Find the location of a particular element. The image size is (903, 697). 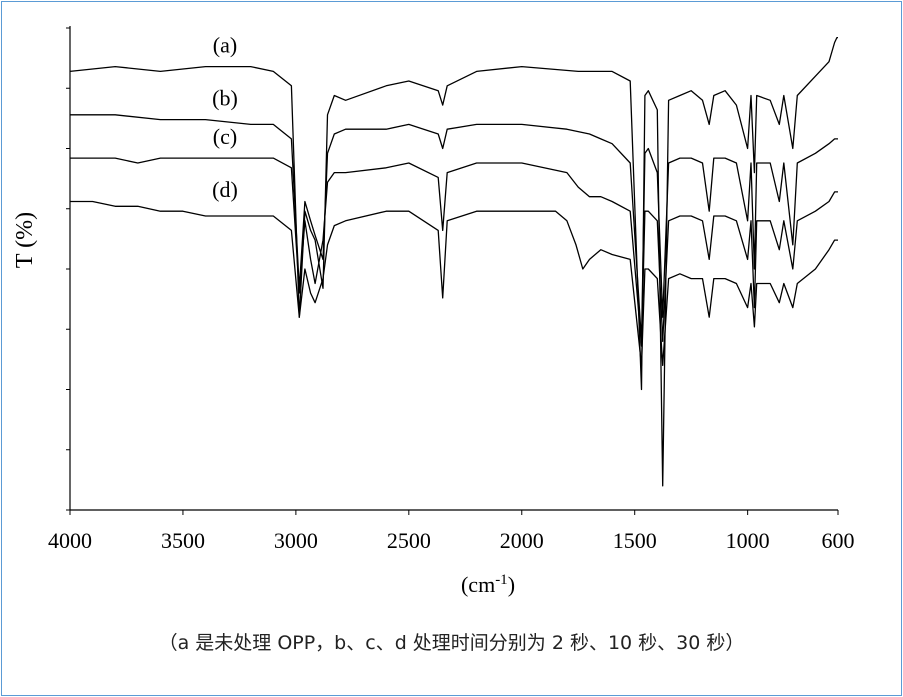

figure-caption: （a 是未处理 OPP，b、c、d 处理时间分别为 2 秒、10 秒、30 秒） is located at coordinates (451, 643).